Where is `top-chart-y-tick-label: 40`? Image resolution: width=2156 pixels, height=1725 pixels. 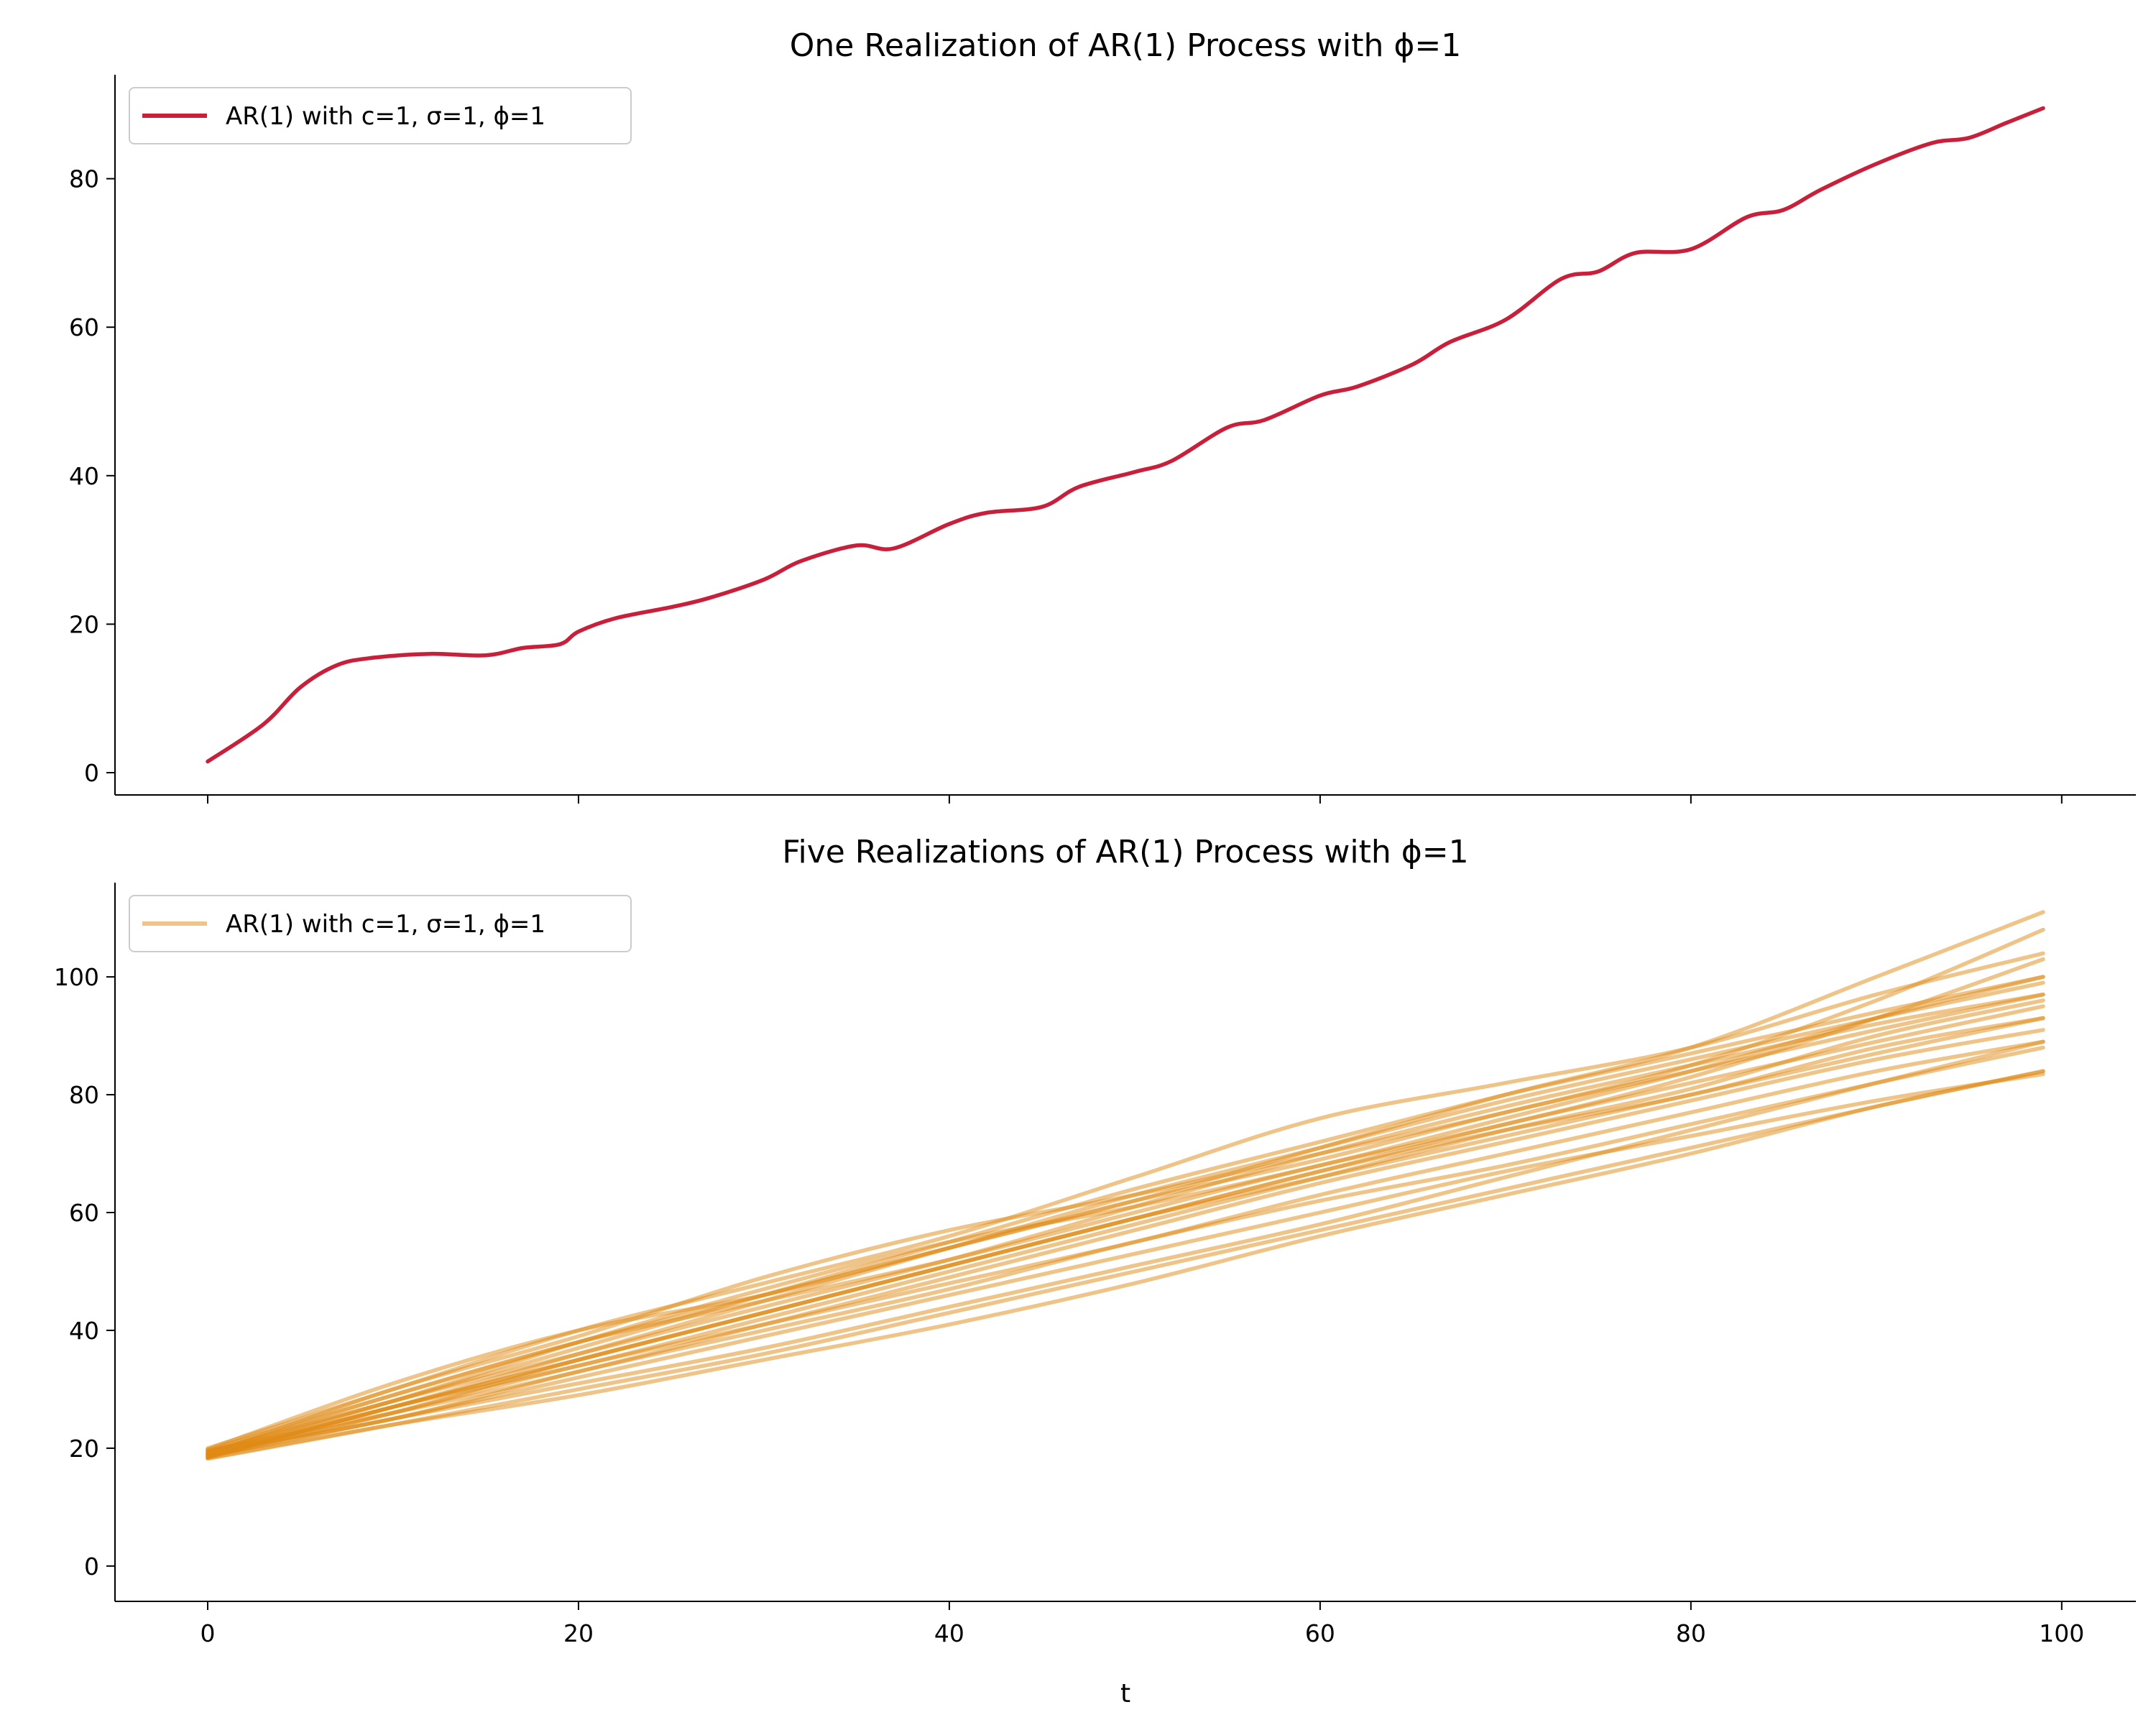 top-chart-y-tick-label: 40 is located at coordinates (84, 476).